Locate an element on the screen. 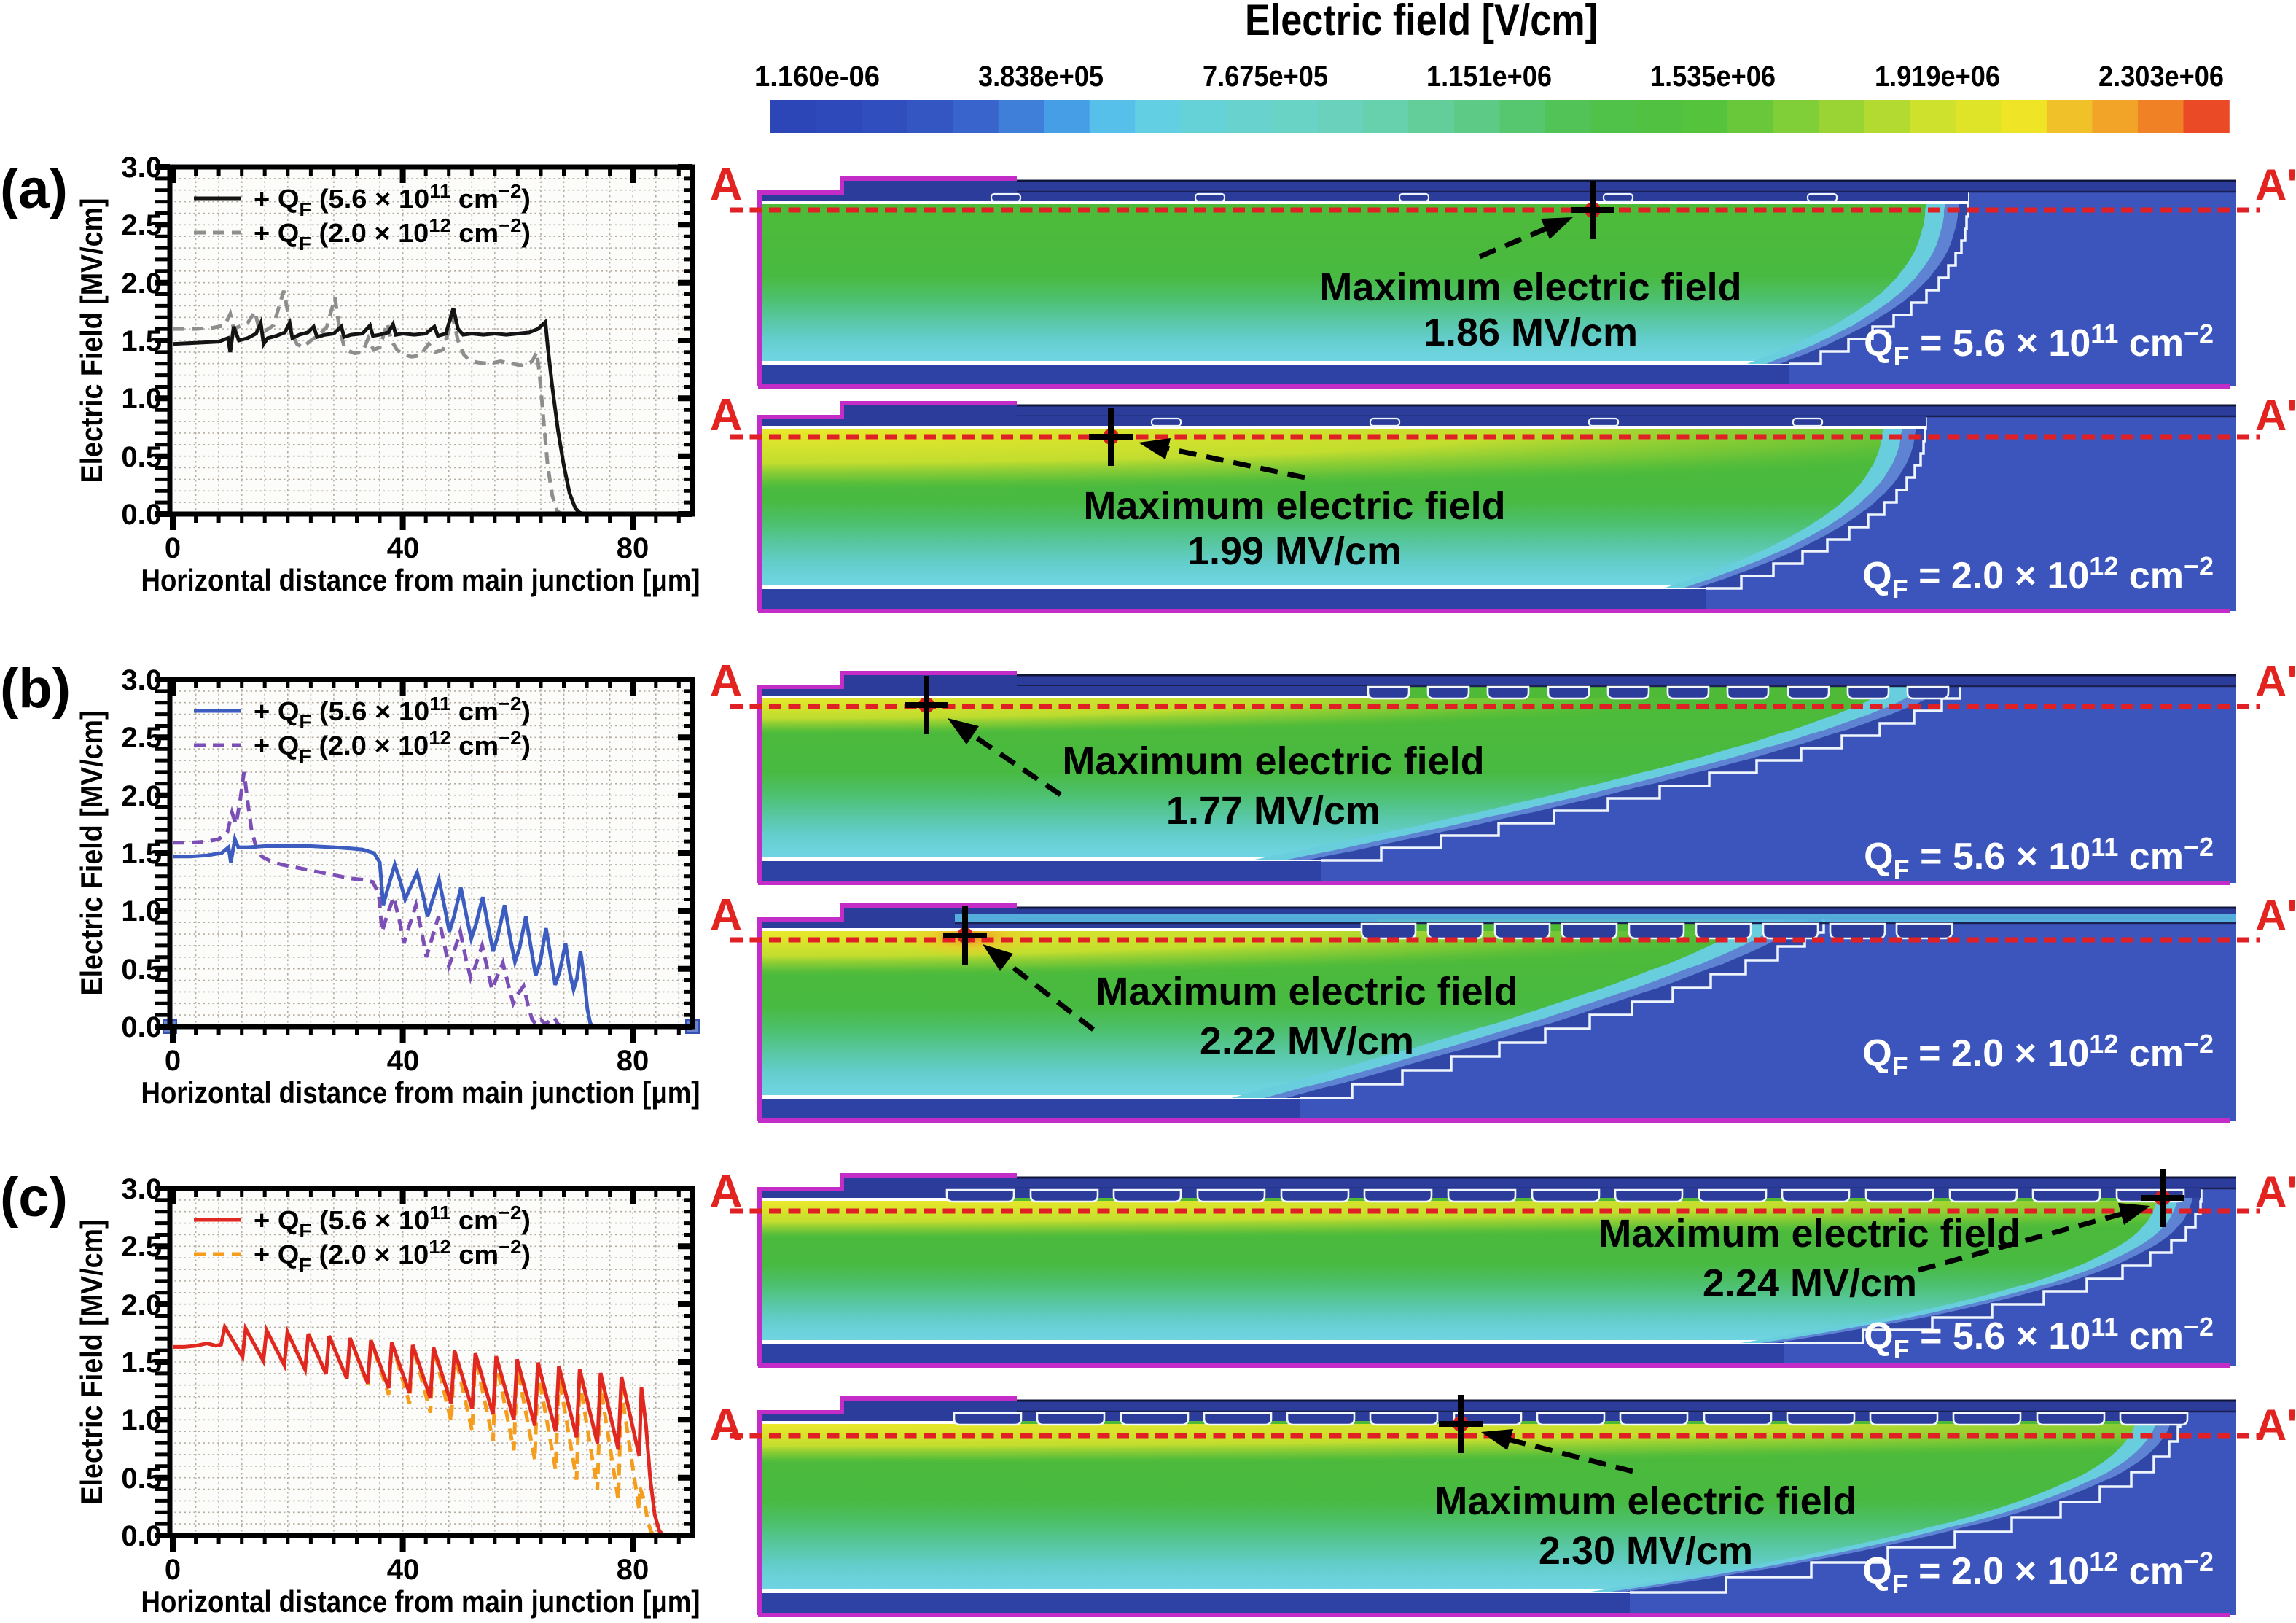 The image size is (2296, 1623). svg-text: 1.99 MV/cm is located at coordinates (1295, 551).